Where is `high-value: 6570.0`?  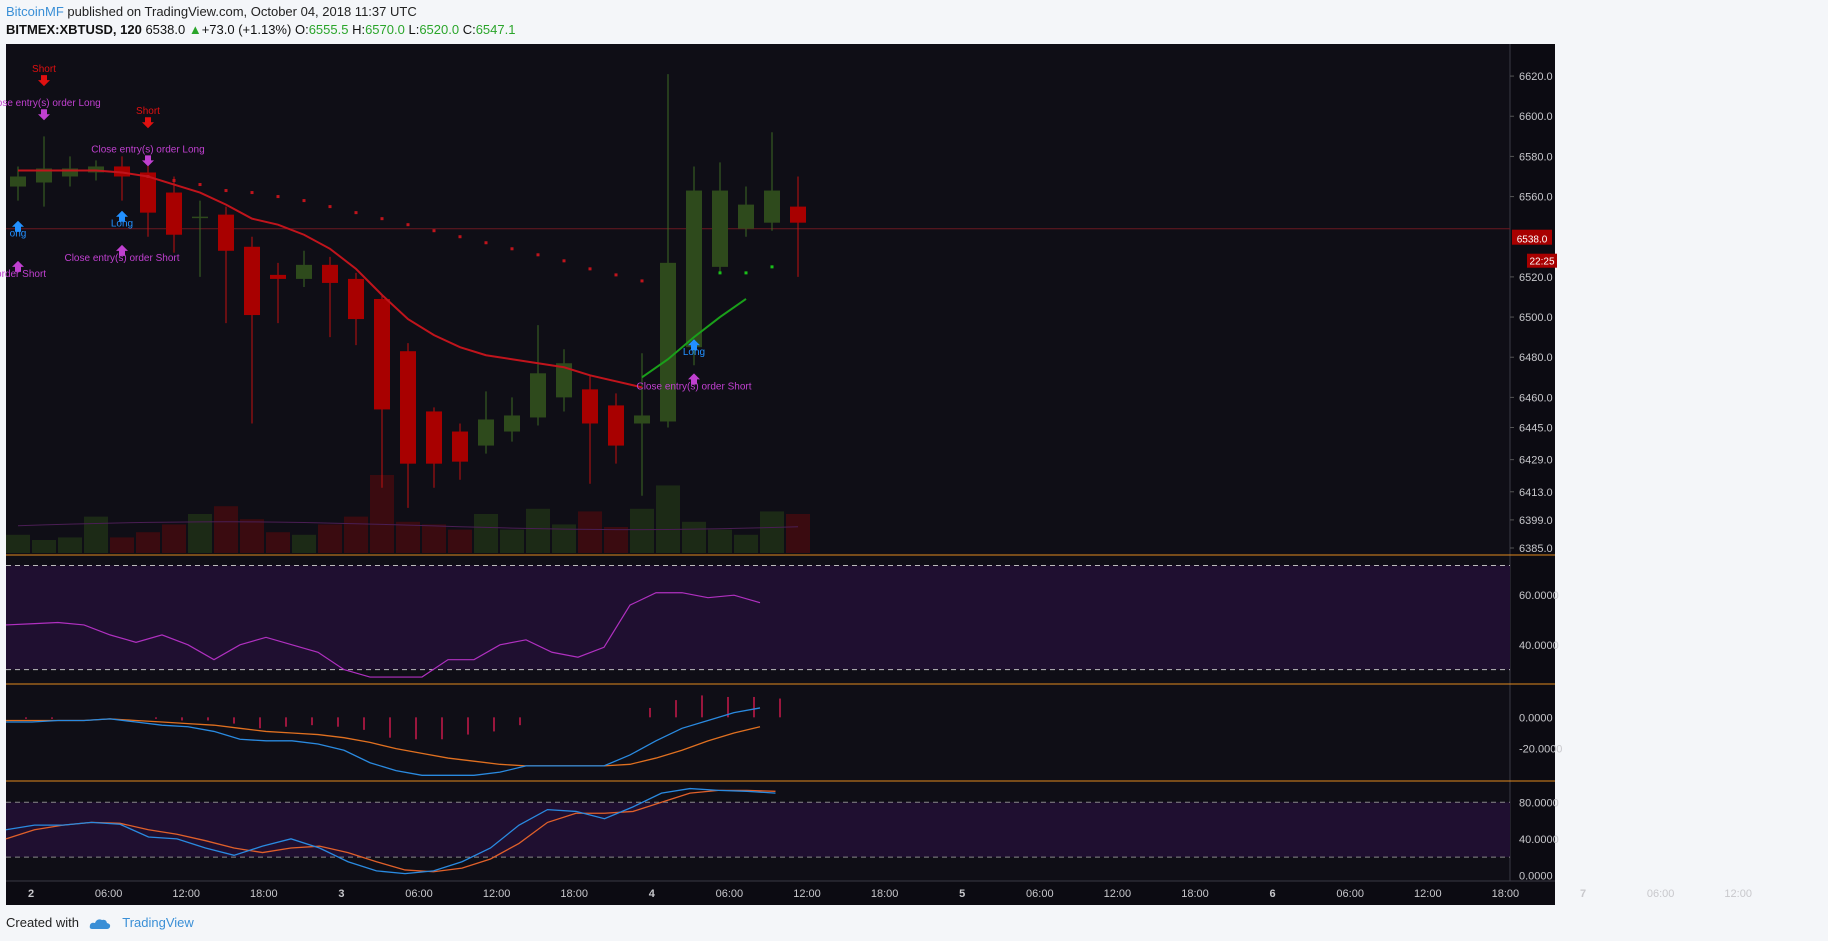 high-value: 6570.0 is located at coordinates (385, 29).